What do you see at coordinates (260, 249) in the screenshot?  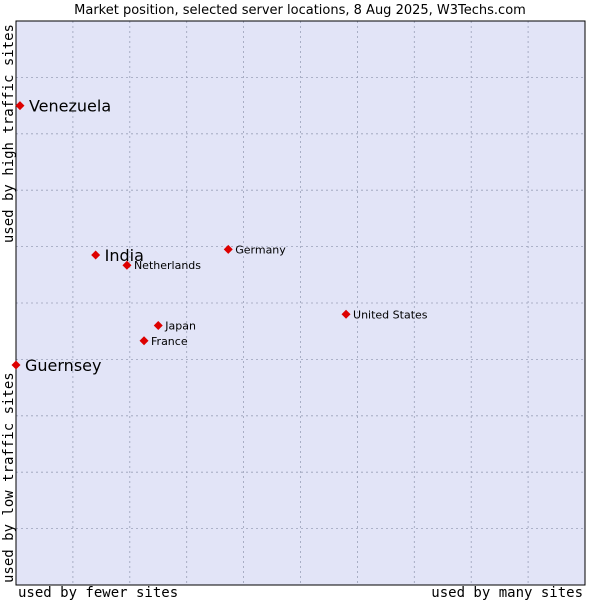 I see `point-label: Germany` at bounding box center [260, 249].